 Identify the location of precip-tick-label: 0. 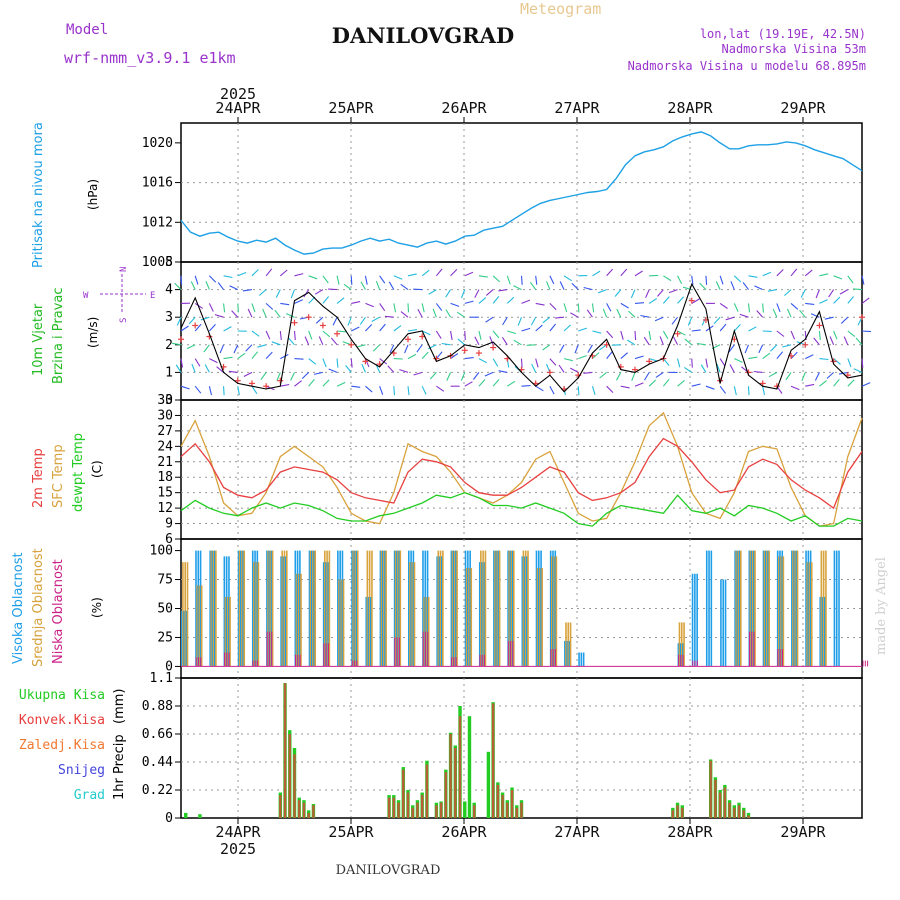
(169, 818).